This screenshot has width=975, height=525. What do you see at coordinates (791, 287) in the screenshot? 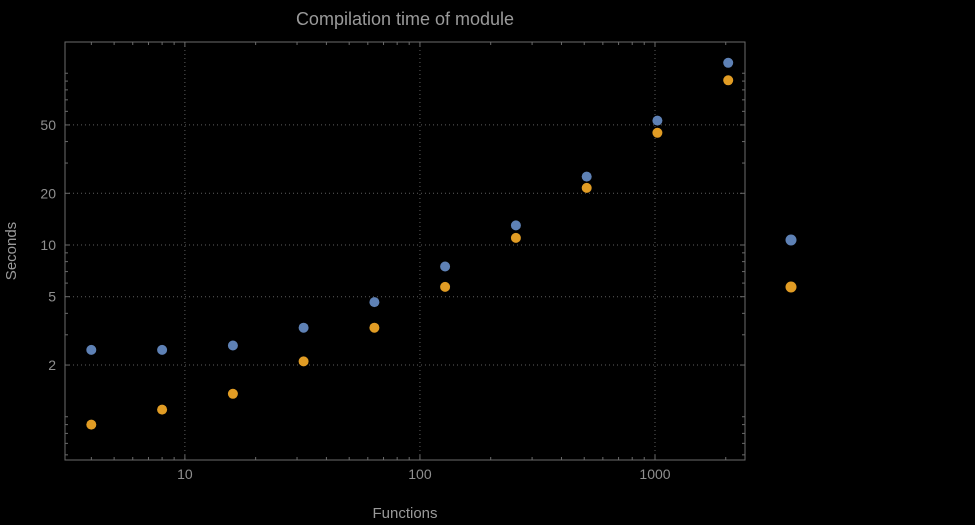
I see `legend-marker-orange` at bounding box center [791, 287].